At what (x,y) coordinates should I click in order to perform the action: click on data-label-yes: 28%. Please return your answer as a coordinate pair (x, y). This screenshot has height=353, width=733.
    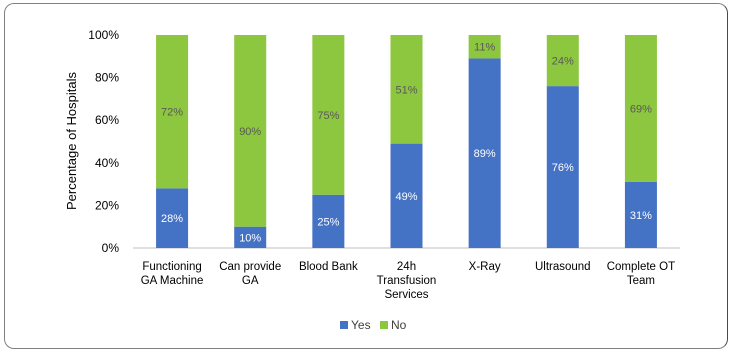
    Looking at the image, I should click on (172, 219).